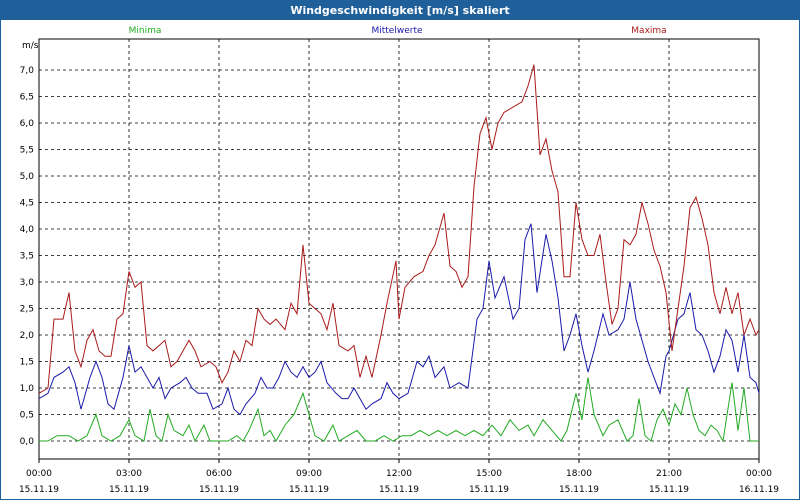 The image size is (800, 500). I want to click on y-tick-label: 5,0, so click(27, 177).